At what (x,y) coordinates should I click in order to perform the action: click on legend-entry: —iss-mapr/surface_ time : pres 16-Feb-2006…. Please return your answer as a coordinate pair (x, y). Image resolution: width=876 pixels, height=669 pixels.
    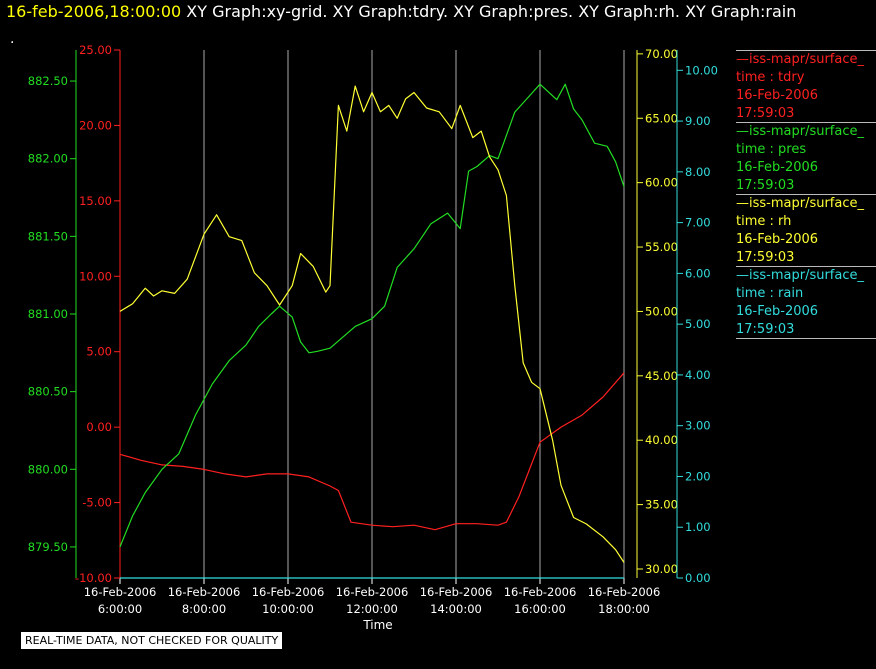
    Looking at the image, I should click on (806, 158).